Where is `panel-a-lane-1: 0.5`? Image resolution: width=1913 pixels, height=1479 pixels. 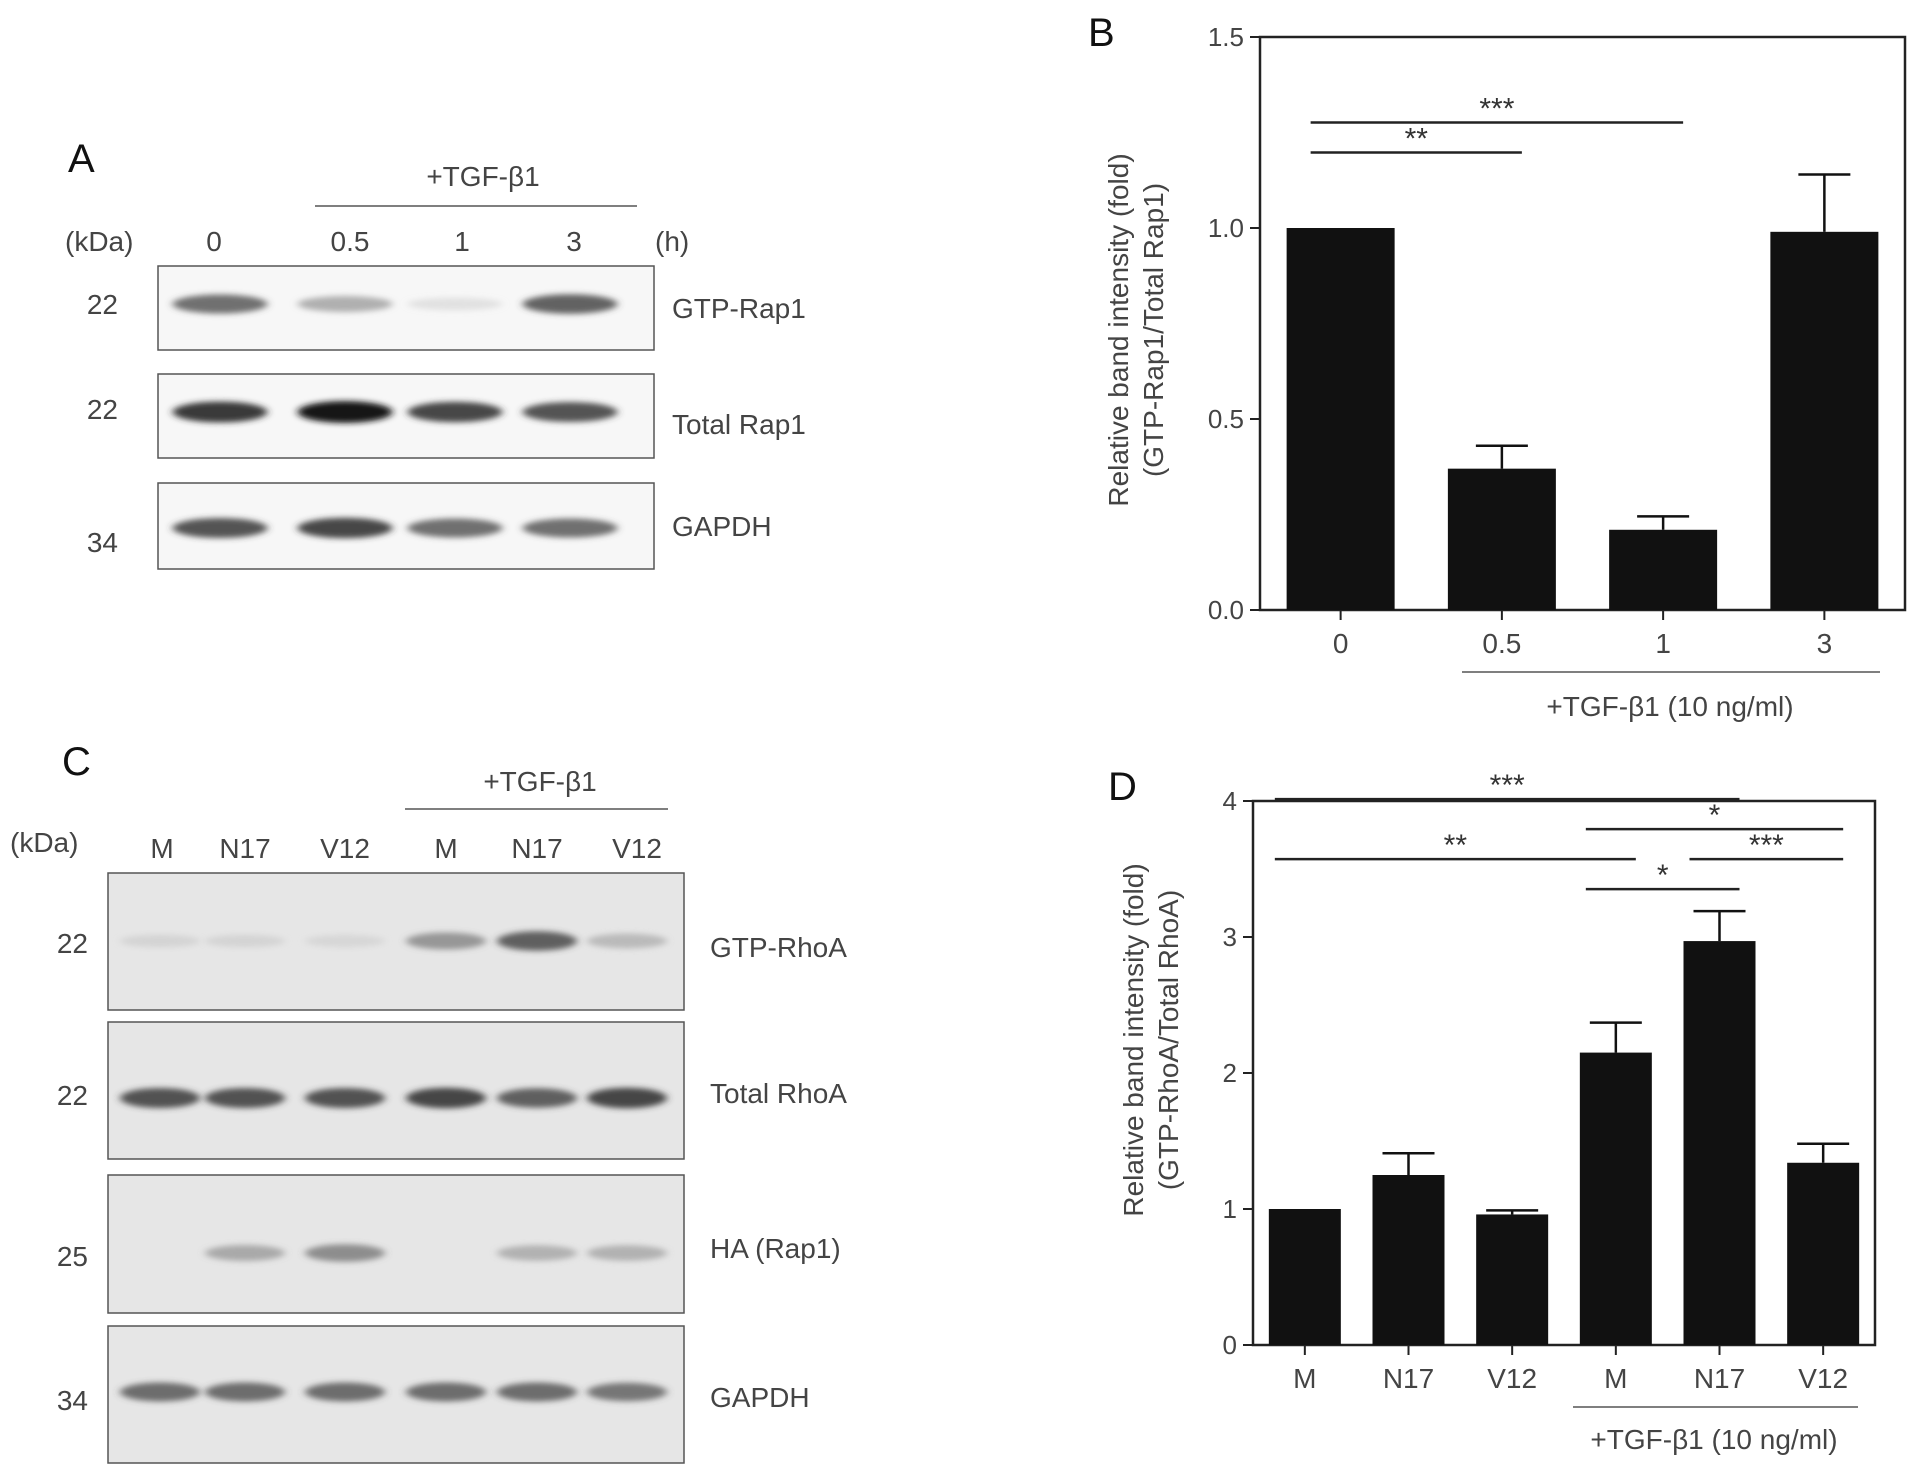
panel-a-lane-1: 0.5 is located at coordinates (350, 241).